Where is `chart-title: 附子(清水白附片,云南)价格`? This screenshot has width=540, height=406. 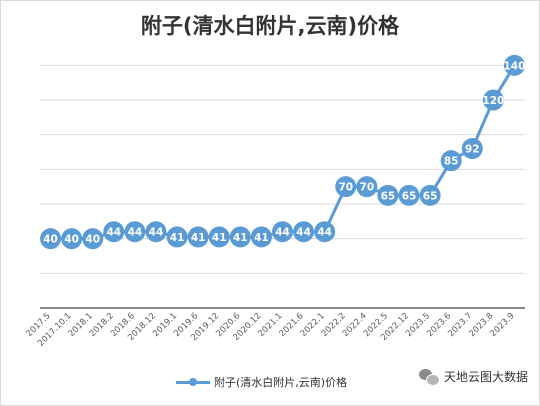
chart-title: 附子(清水白附片,云南)价格 is located at coordinates (270, 26).